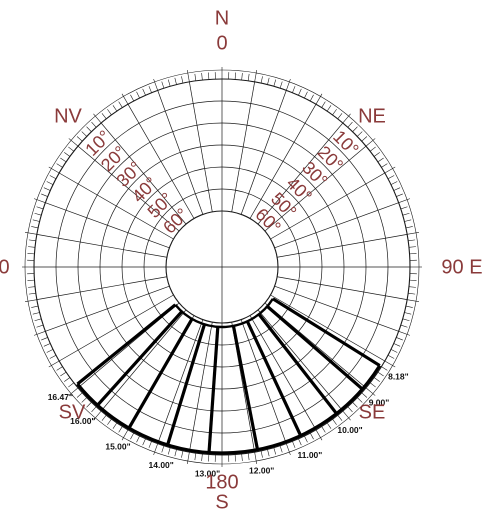 This screenshot has height=512, width=488. I want to click on south-degree-label: 180, so click(221, 482).